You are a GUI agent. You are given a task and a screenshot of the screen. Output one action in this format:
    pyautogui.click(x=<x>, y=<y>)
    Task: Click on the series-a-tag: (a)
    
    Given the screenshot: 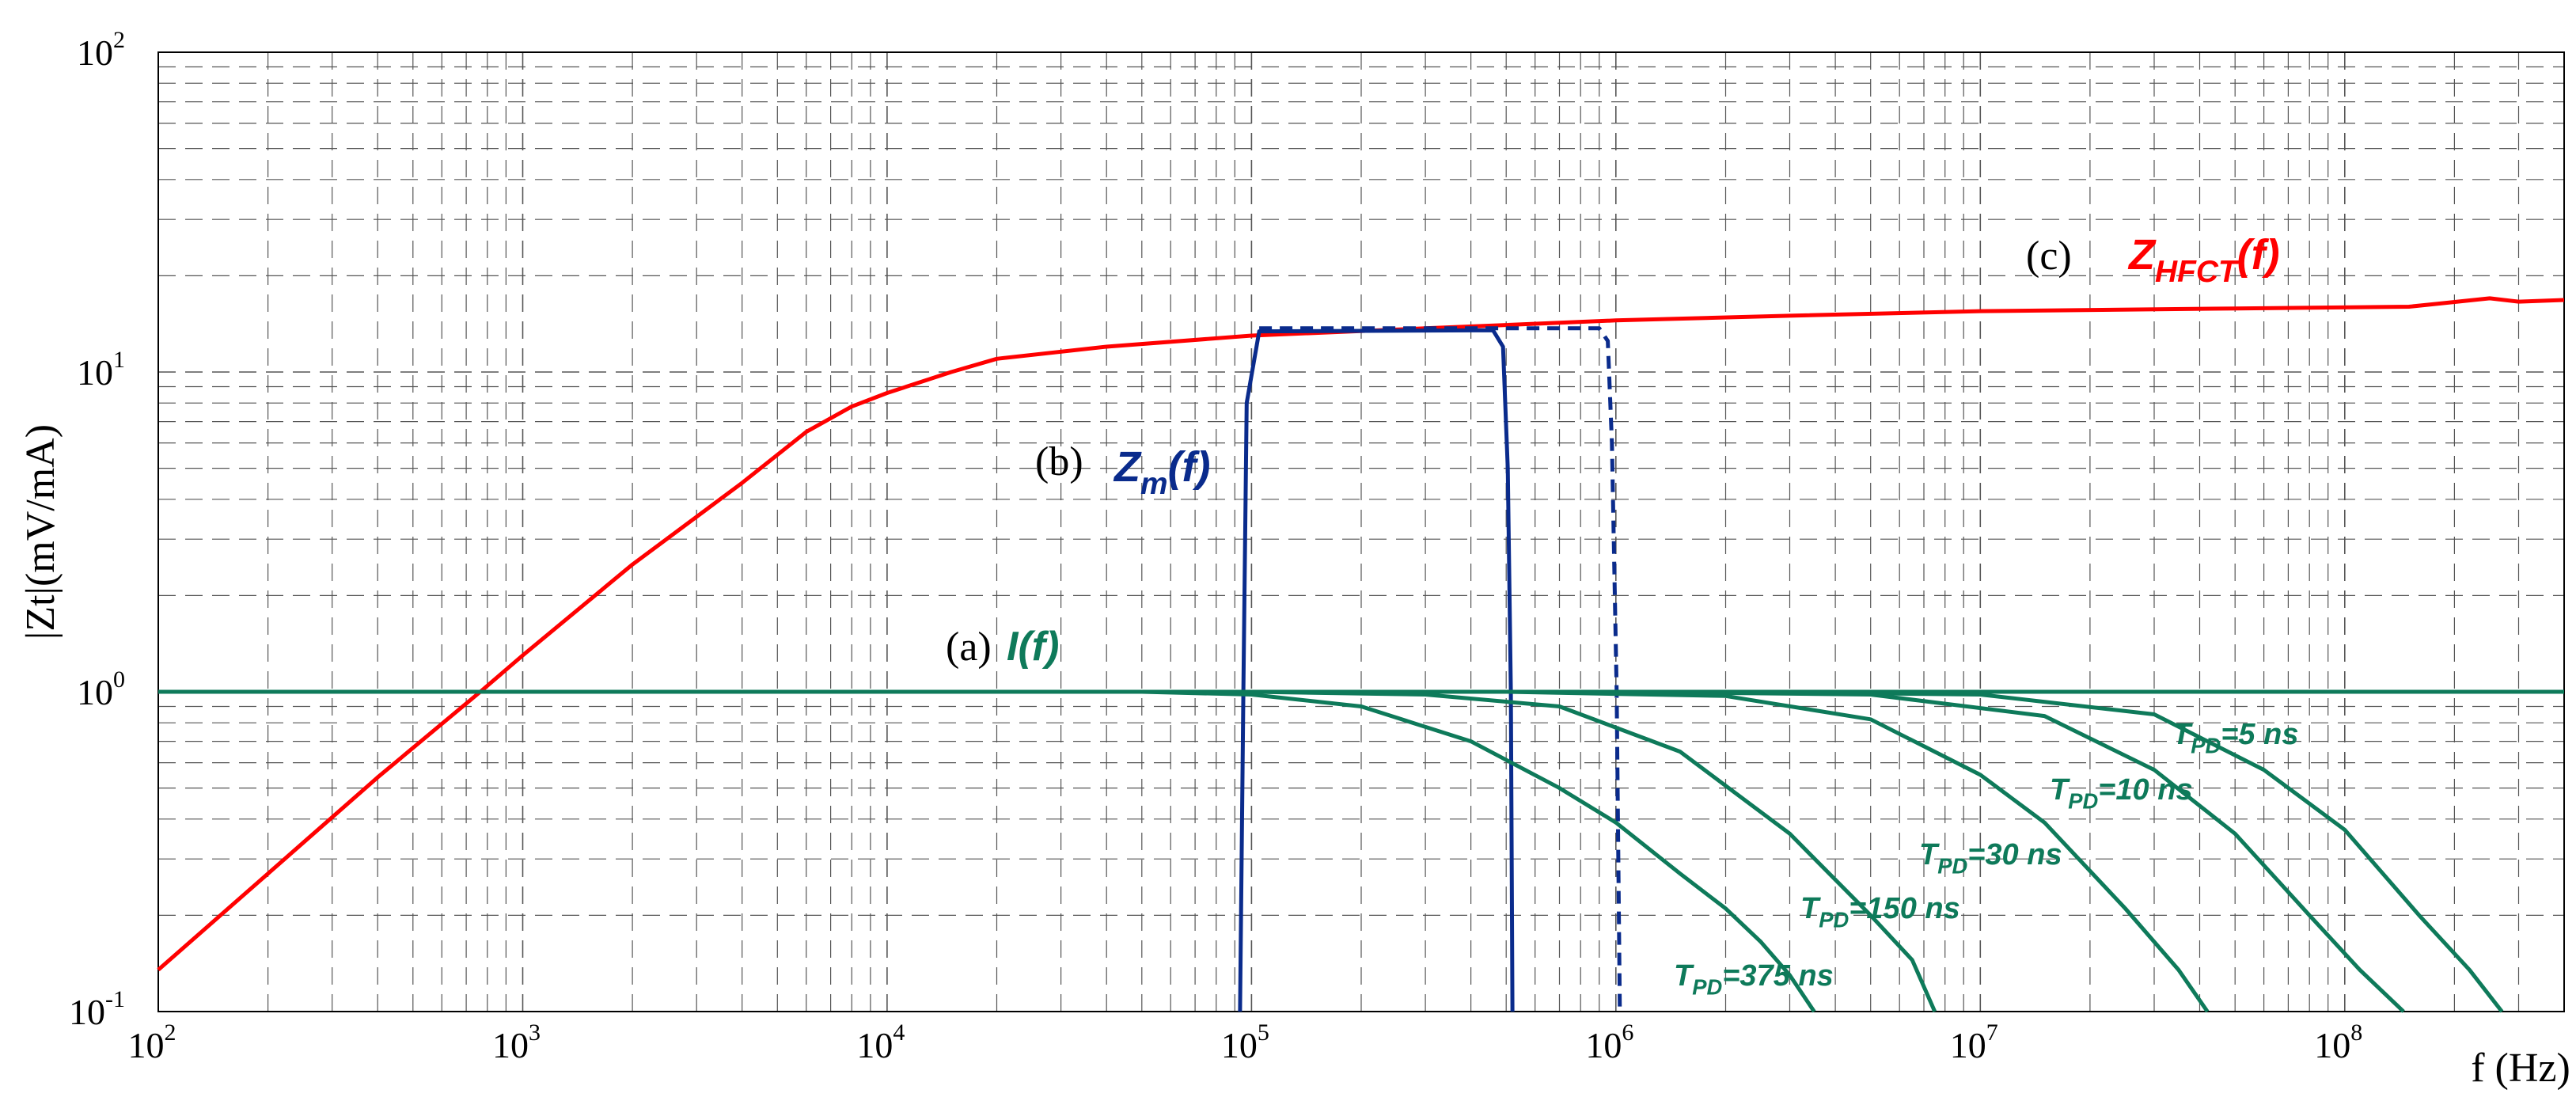 What is the action you would take?
    pyautogui.click(x=969, y=647)
    